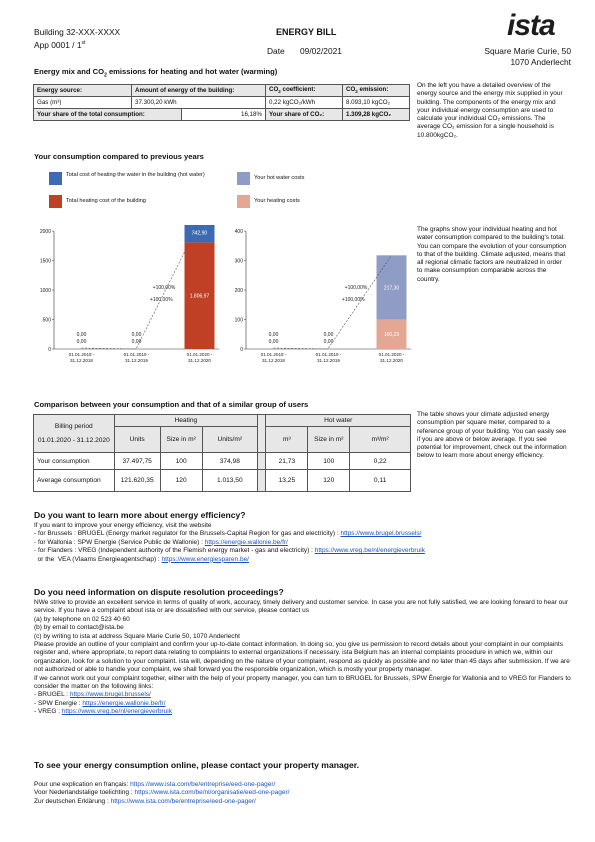  I want to click on energy-mix-heading-pre: Energy mix and CO, so click(69, 71).